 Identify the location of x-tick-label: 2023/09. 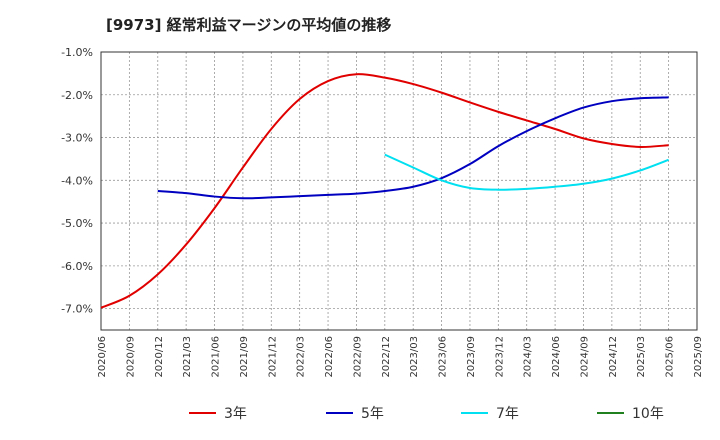
(471, 357).